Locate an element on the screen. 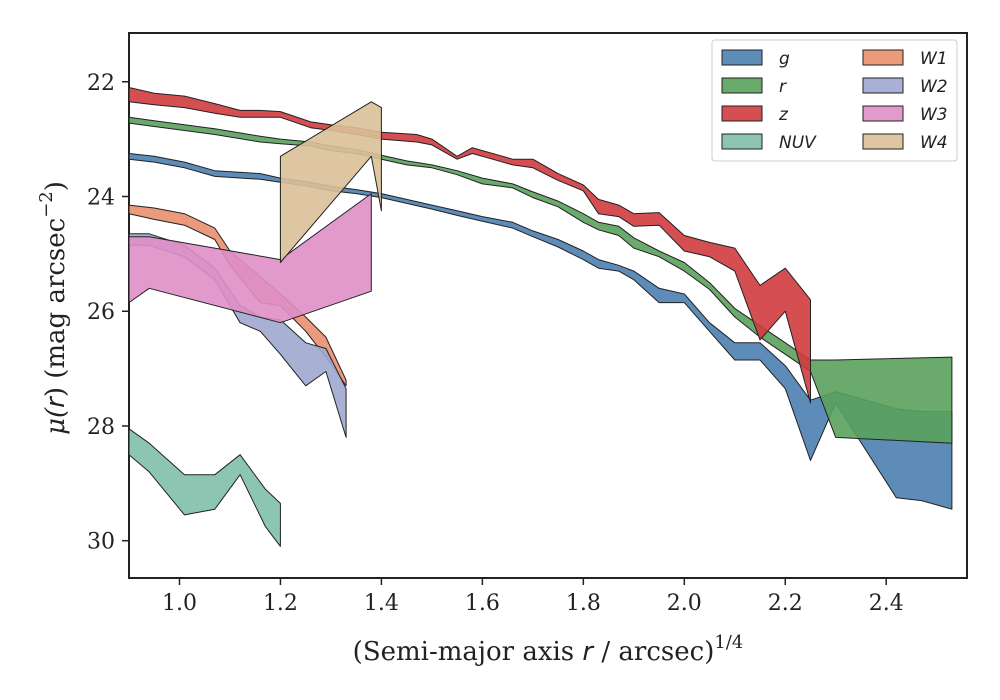  legend-swatch-w4 is located at coordinates (883, 141).